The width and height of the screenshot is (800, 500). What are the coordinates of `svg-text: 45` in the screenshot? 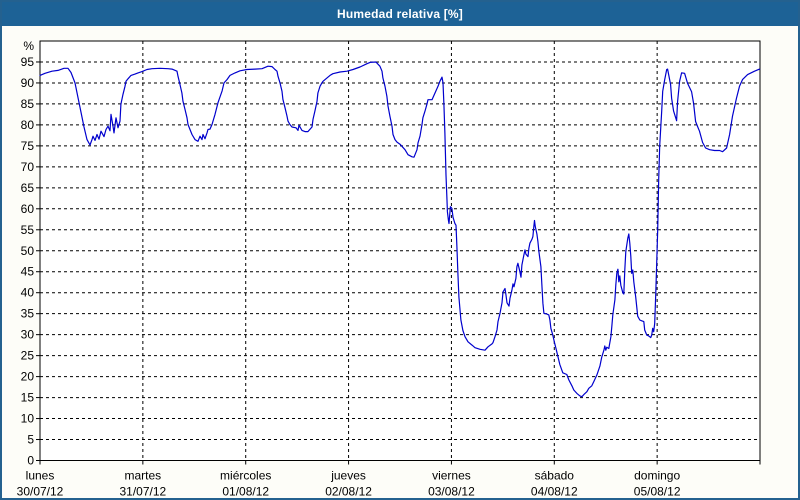 It's located at (28, 272).